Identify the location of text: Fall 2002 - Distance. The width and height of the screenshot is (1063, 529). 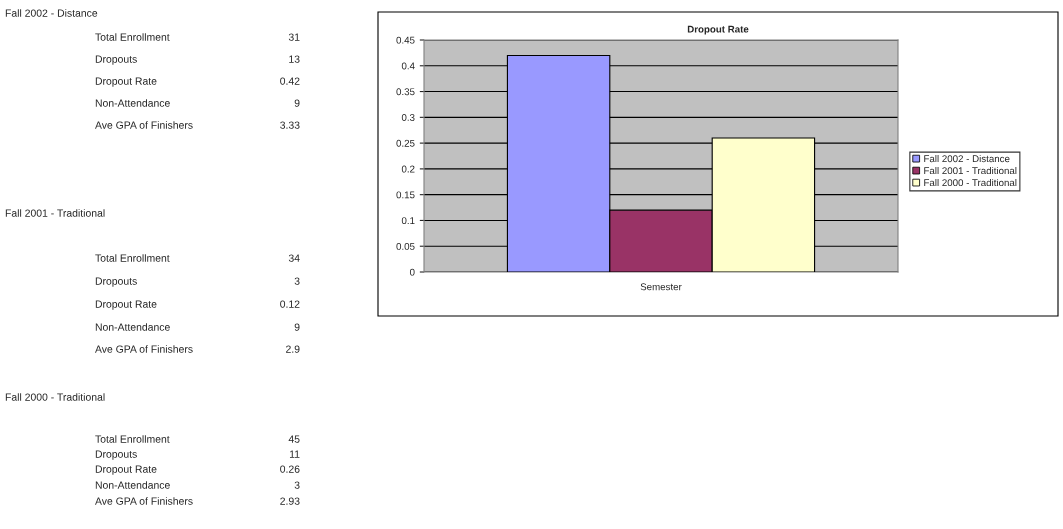
(51, 13).